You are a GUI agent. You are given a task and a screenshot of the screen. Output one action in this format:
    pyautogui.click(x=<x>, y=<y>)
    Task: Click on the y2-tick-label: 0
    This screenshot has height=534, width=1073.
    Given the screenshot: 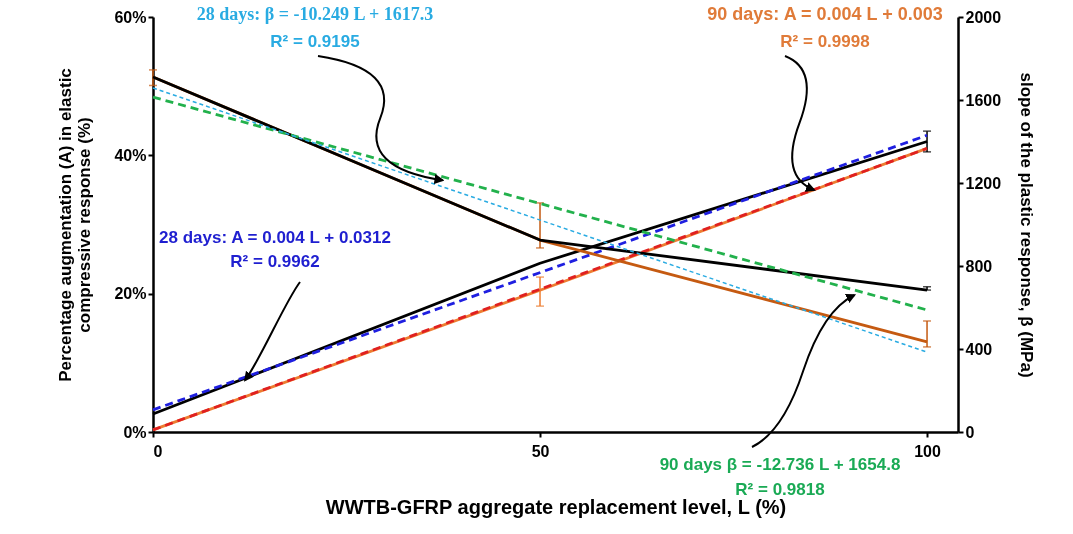 What is the action you would take?
    pyautogui.click(x=970, y=432)
    